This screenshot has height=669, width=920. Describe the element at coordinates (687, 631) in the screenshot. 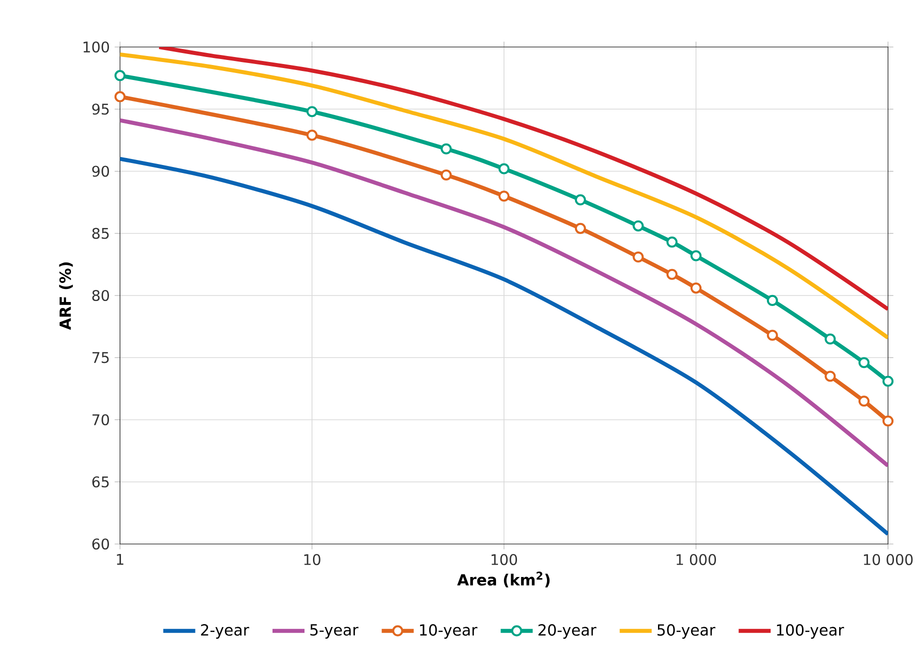

I see `legend-label: 50-year` at that location.